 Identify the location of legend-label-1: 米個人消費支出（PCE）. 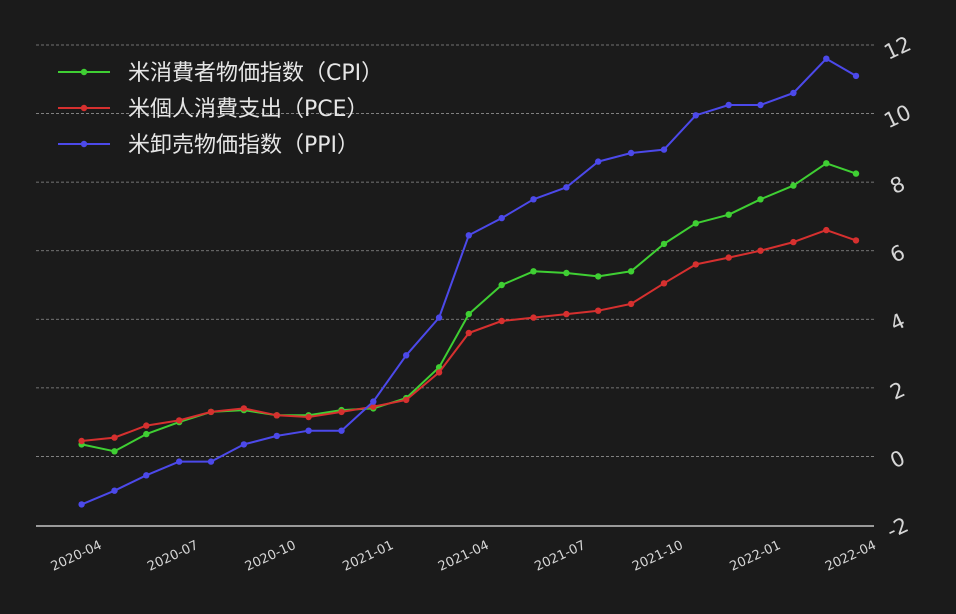
(248, 109).